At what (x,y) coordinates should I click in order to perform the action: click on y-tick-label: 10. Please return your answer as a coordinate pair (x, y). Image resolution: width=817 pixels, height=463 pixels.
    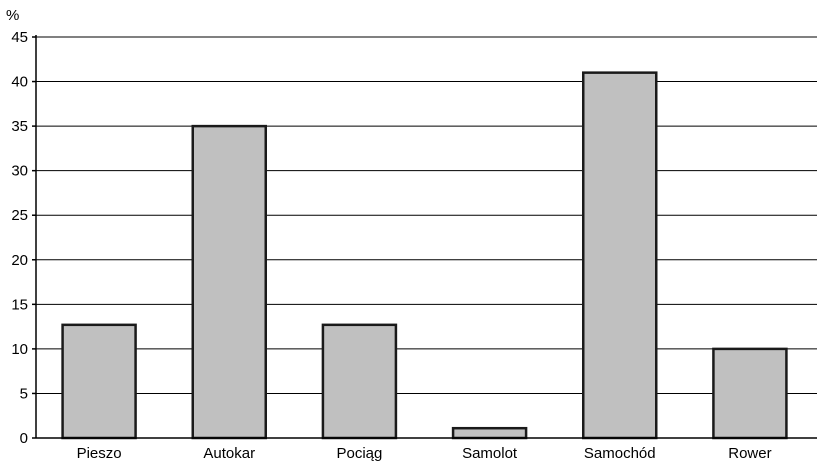
    Looking at the image, I should click on (19, 349).